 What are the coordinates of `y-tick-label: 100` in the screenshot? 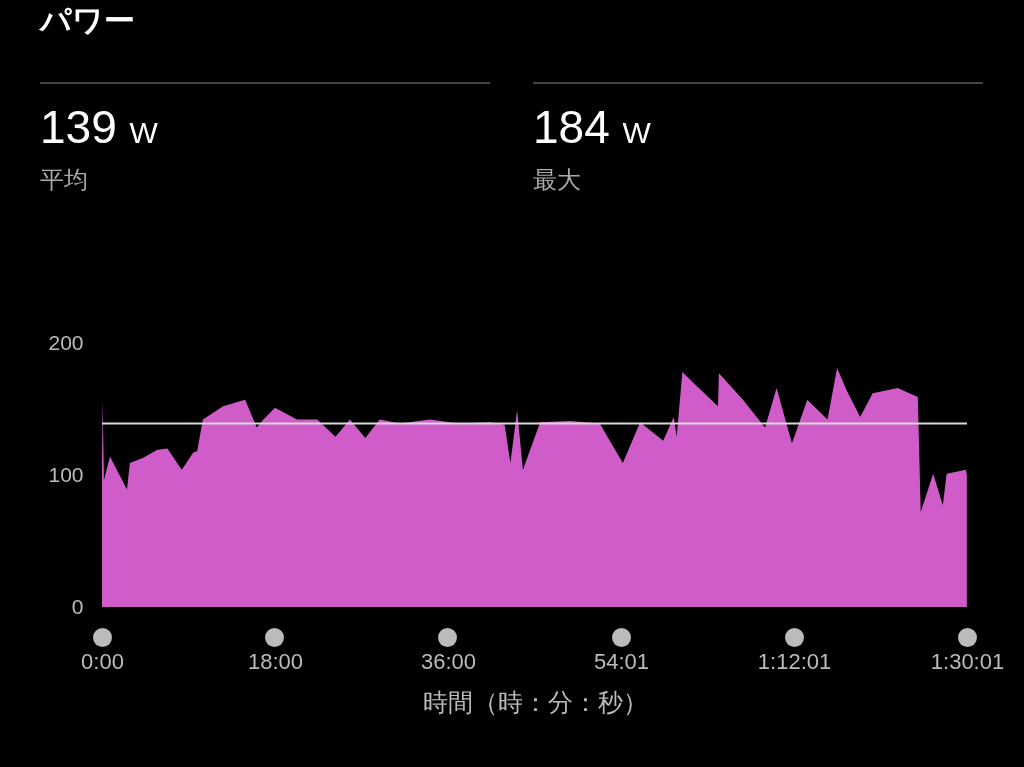 It's located at (66, 474).